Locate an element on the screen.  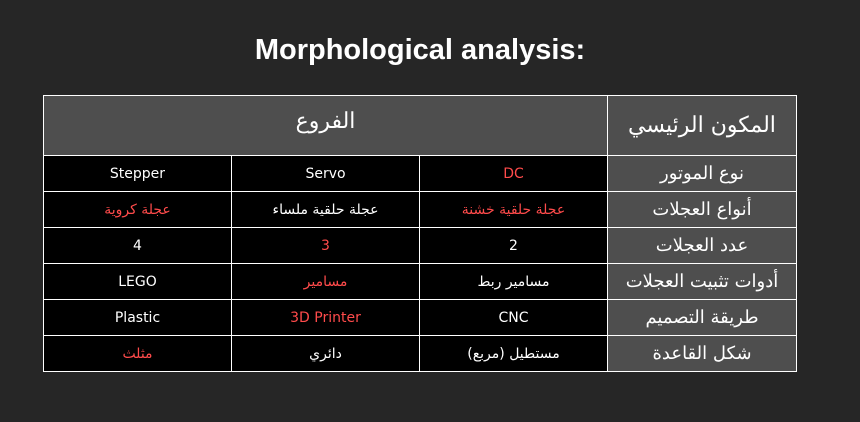
option-cell: Stepper is located at coordinates (137, 173).